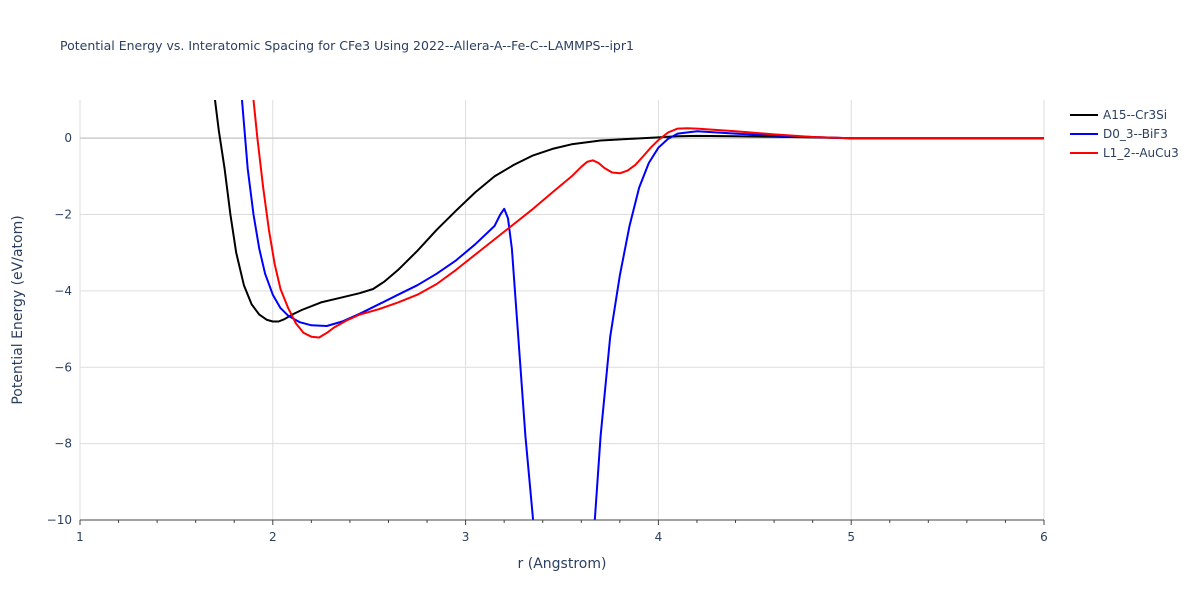  What do you see at coordinates (1135, 115) in the screenshot?
I see `legend-label: A15--Cr3Si` at bounding box center [1135, 115].